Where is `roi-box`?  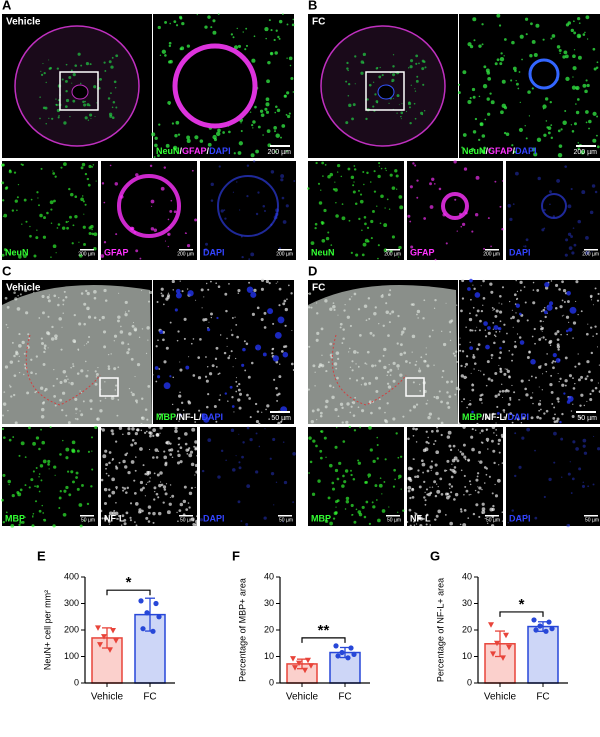 roi-box is located at coordinates (109, 387).